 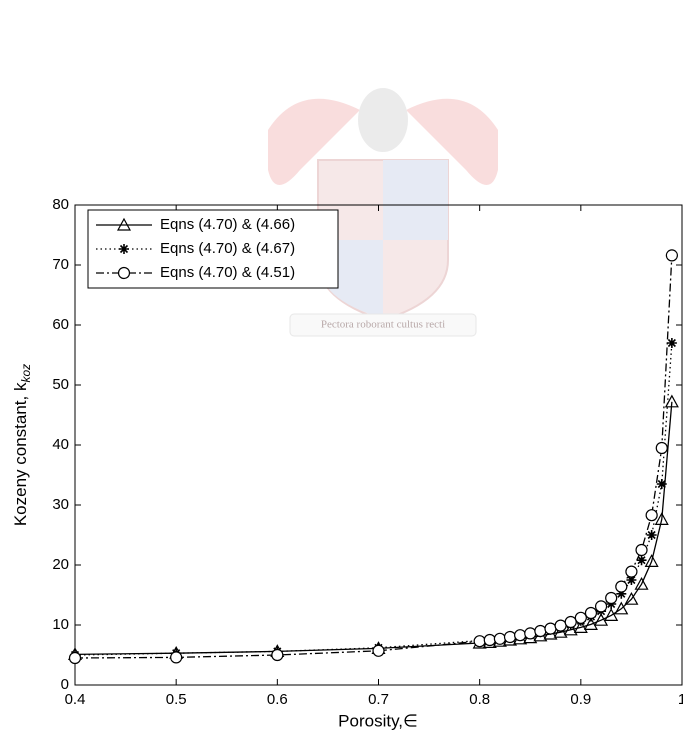 What do you see at coordinates (60, 264) in the screenshot?
I see `y-tick-label: 70` at bounding box center [60, 264].